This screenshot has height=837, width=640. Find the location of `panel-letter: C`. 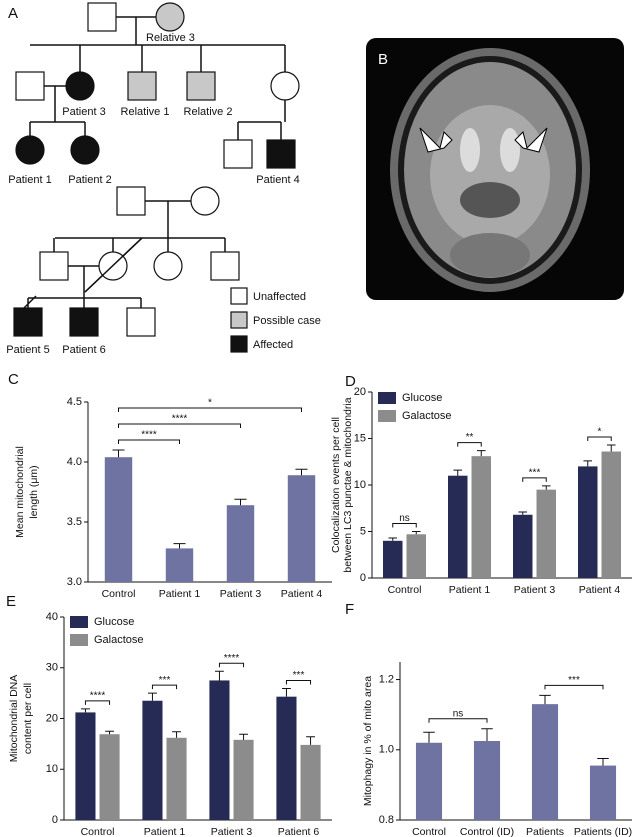

panel-letter: C is located at coordinates (13, 379).